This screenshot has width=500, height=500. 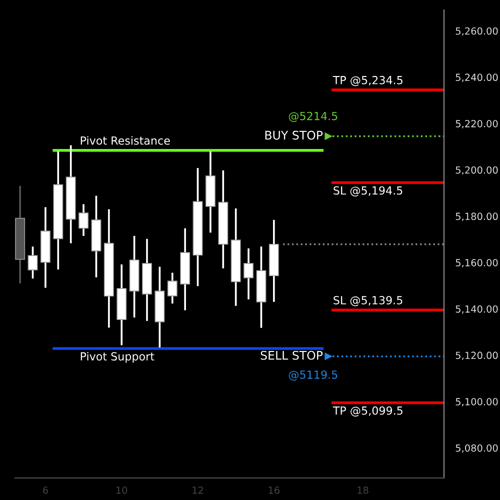 What do you see at coordinates (477, 402) in the screenshot?
I see `y-tick-label: 5,100.00` at bounding box center [477, 402].